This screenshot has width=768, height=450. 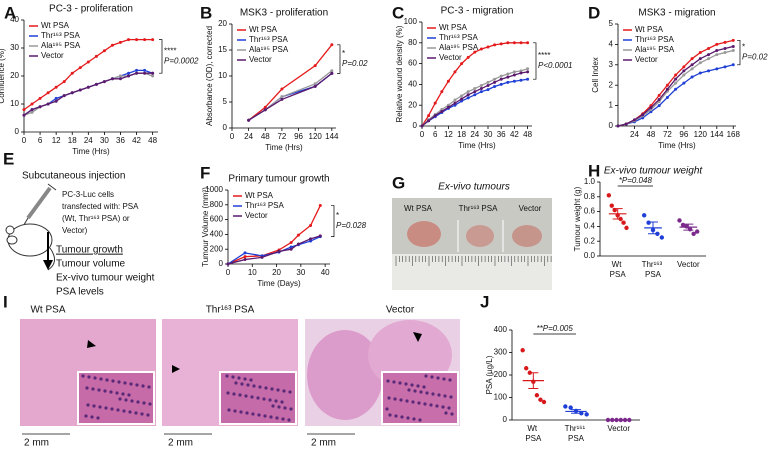 I want to click on panel-letter: G, so click(x=398, y=182).